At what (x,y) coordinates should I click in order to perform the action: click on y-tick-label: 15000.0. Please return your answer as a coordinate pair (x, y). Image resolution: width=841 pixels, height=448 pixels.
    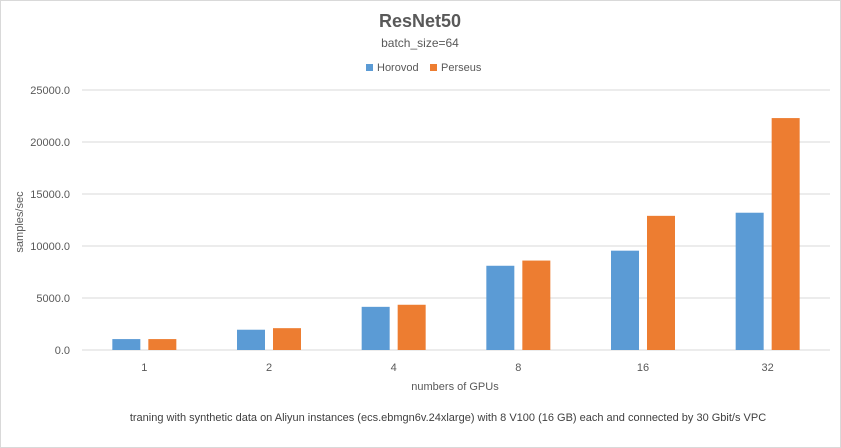
    Looking at the image, I should click on (50, 195).